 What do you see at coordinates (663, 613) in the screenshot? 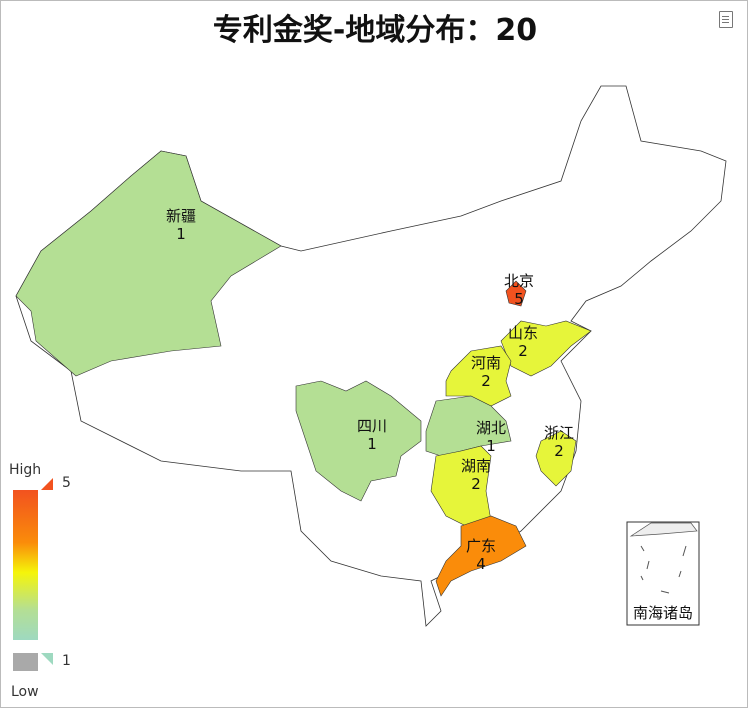
I see `inset-label: 南海诸岛` at bounding box center [663, 613].